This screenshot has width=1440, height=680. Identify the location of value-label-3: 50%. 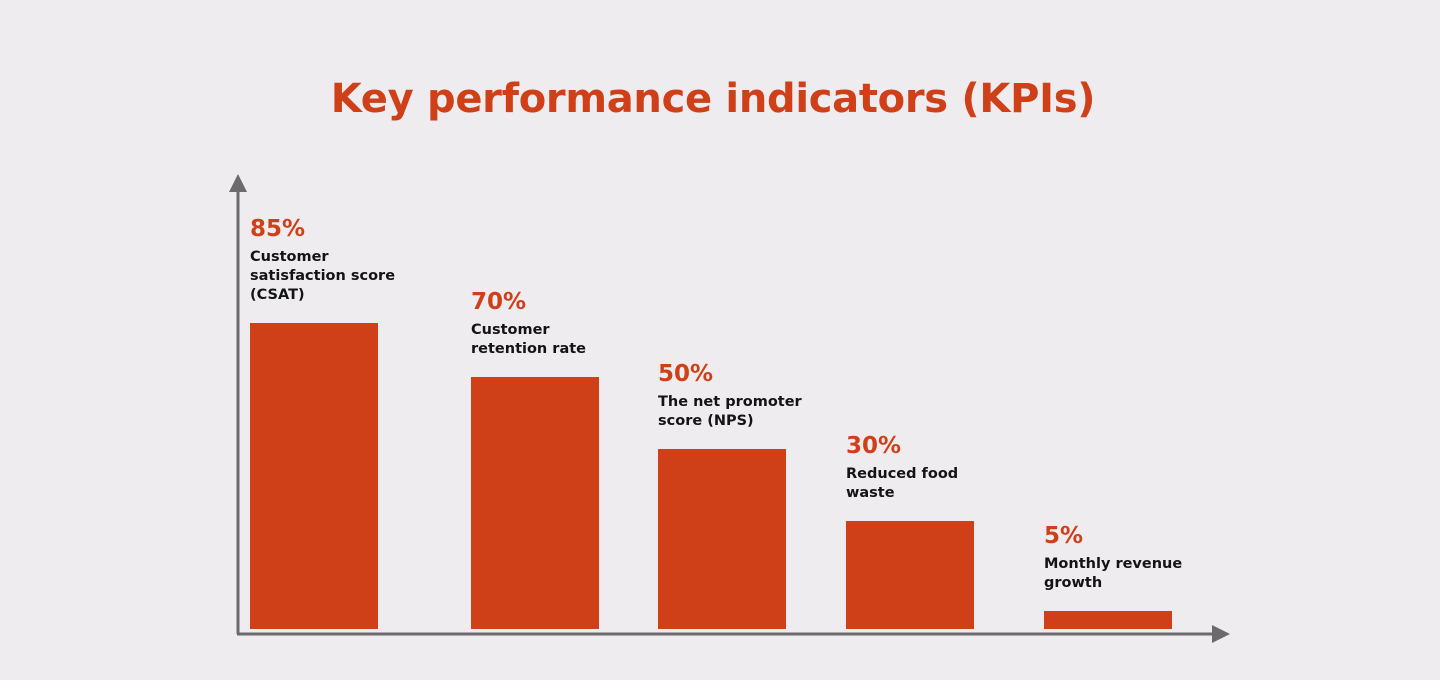
(685, 374).